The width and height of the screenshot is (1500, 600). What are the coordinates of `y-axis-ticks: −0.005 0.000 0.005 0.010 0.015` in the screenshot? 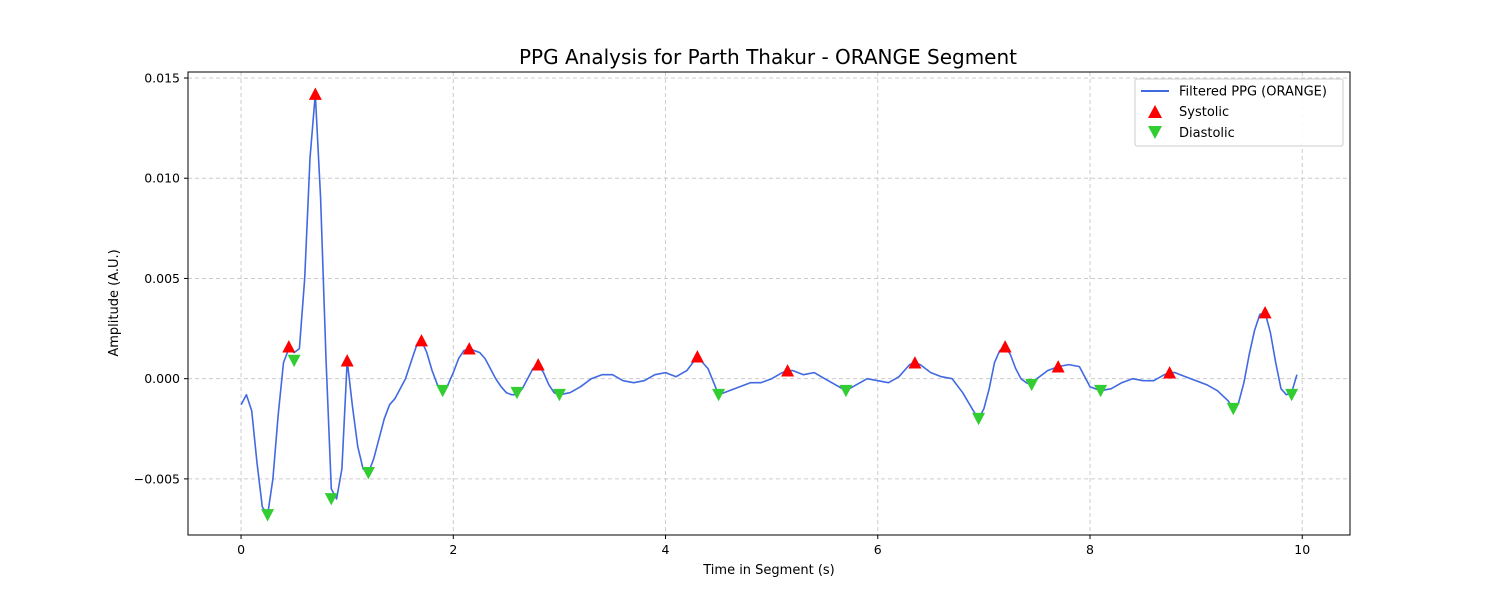 It's located at (161, 278).